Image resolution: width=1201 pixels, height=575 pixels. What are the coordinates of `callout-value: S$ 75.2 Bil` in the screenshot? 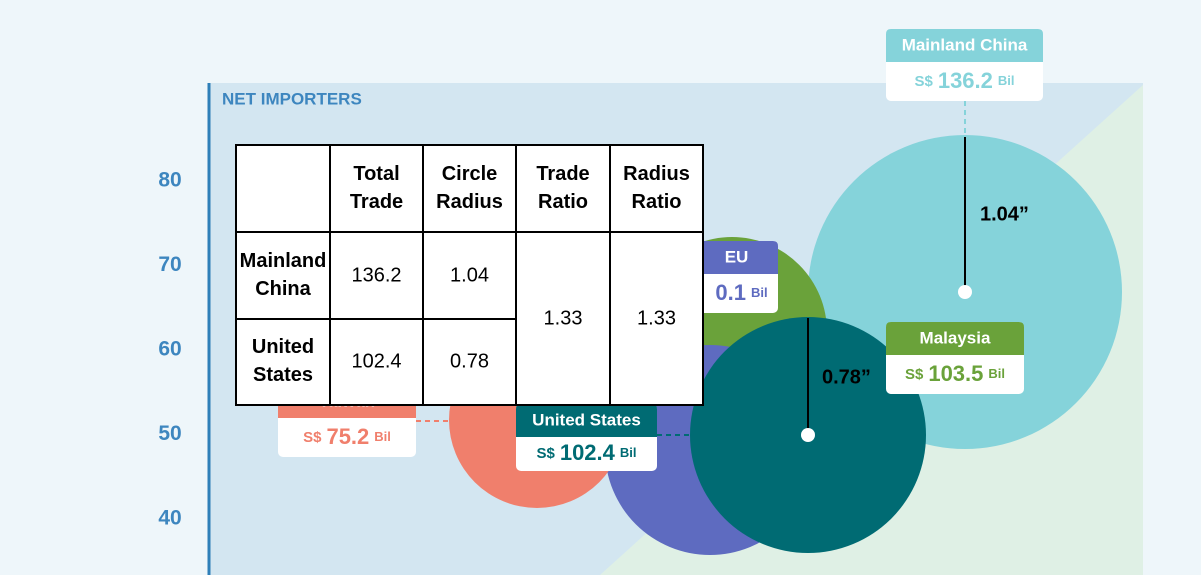 It's located at (347, 436).